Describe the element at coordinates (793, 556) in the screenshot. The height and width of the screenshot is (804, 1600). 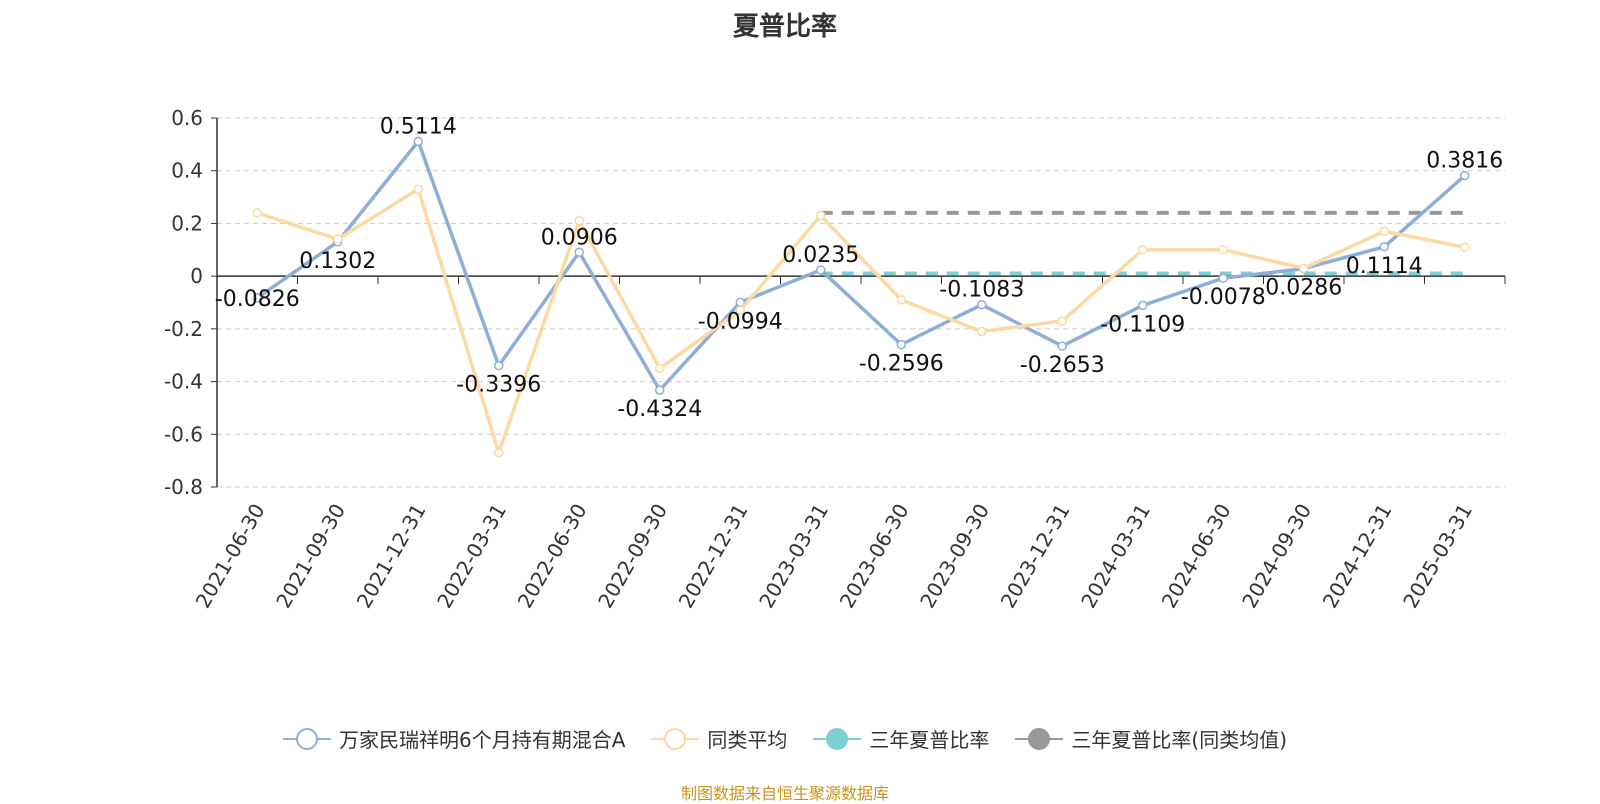
I see `x-tick-label: 2023-03-31` at that location.